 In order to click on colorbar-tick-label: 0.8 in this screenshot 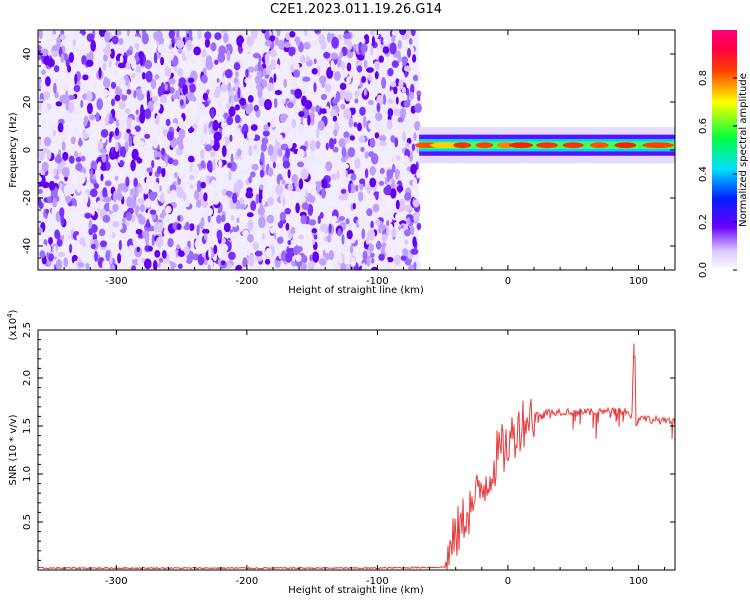, I will do `click(703, 78)`.